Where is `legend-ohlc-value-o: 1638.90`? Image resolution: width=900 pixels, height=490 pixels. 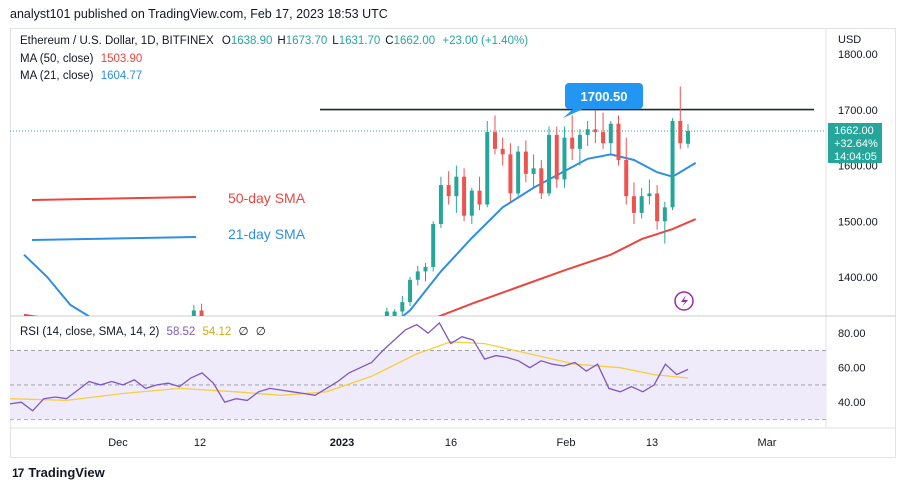
legend-ohlc-value-o: 1638.90 is located at coordinates (251, 41).